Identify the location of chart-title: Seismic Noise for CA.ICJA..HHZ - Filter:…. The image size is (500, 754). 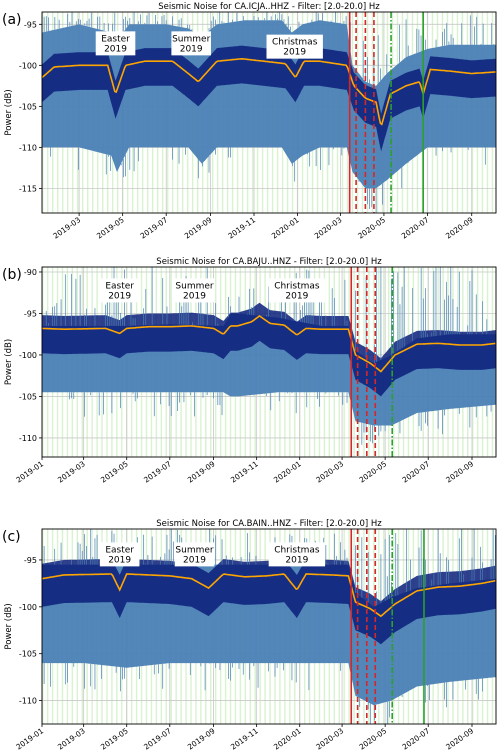
(269, 7).